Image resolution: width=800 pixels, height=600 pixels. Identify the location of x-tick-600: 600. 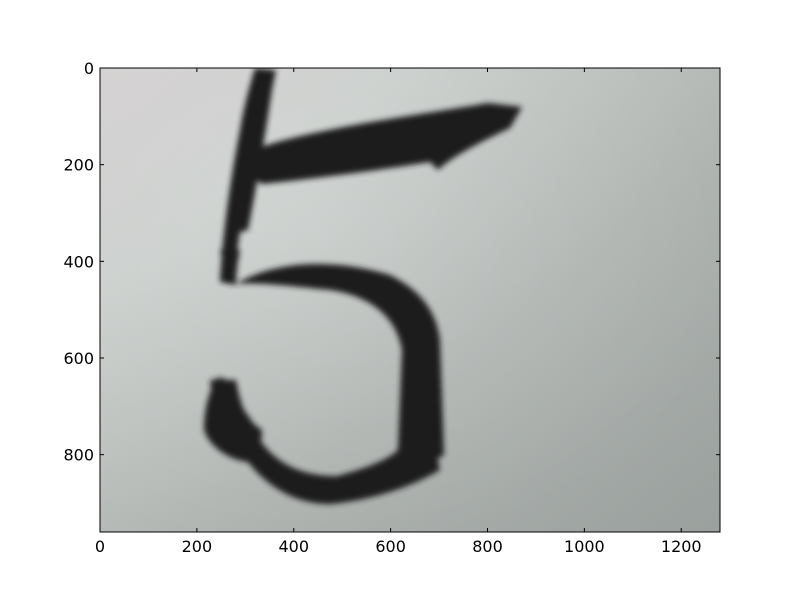
(390, 312).